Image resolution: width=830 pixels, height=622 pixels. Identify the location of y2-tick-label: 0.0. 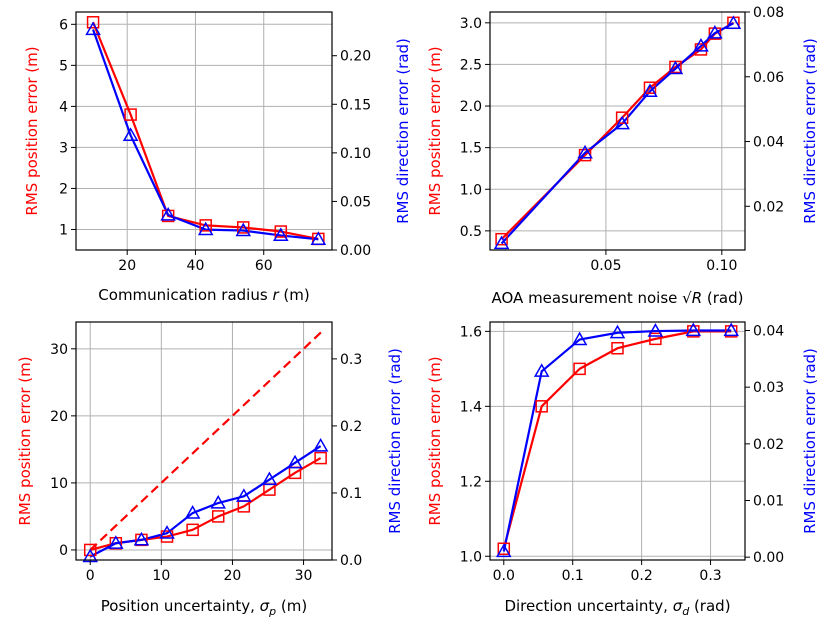
(351, 561).